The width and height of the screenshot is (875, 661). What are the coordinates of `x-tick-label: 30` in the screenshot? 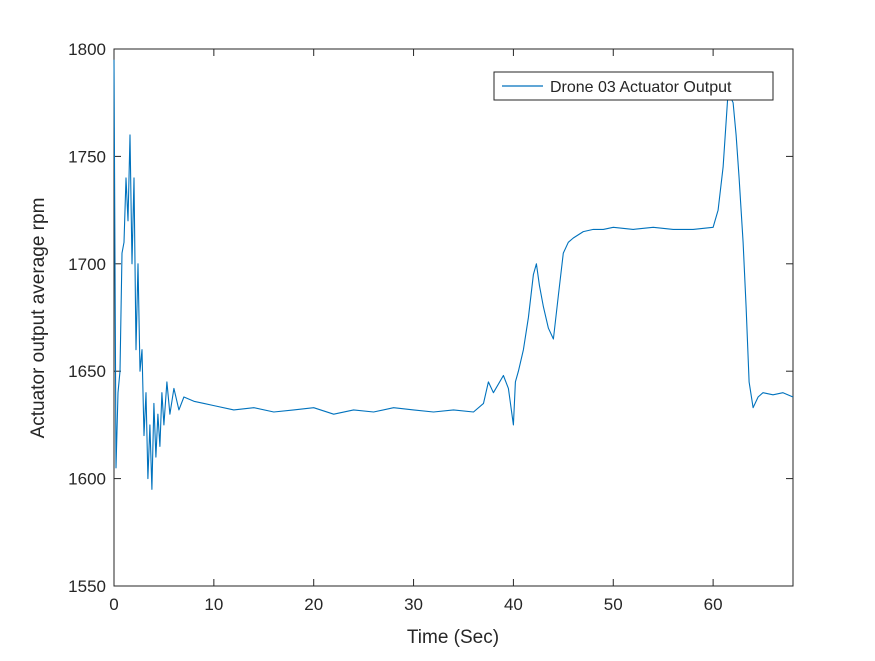 It's located at (413, 604).